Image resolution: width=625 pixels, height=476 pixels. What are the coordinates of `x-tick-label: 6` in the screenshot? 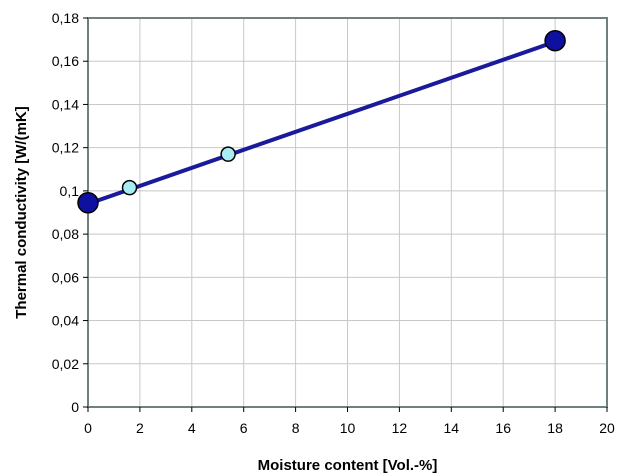 It's located at (244, 428).